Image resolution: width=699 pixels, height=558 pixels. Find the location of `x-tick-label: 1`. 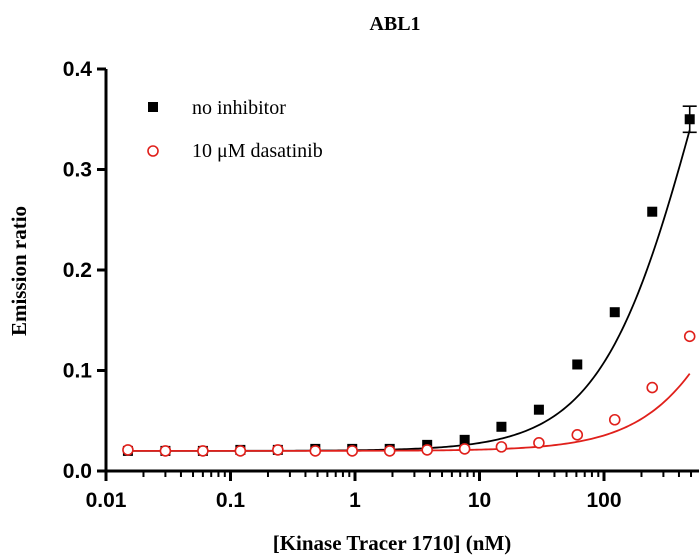

x-tick-label: 1 is located at coordinates (355, 500).